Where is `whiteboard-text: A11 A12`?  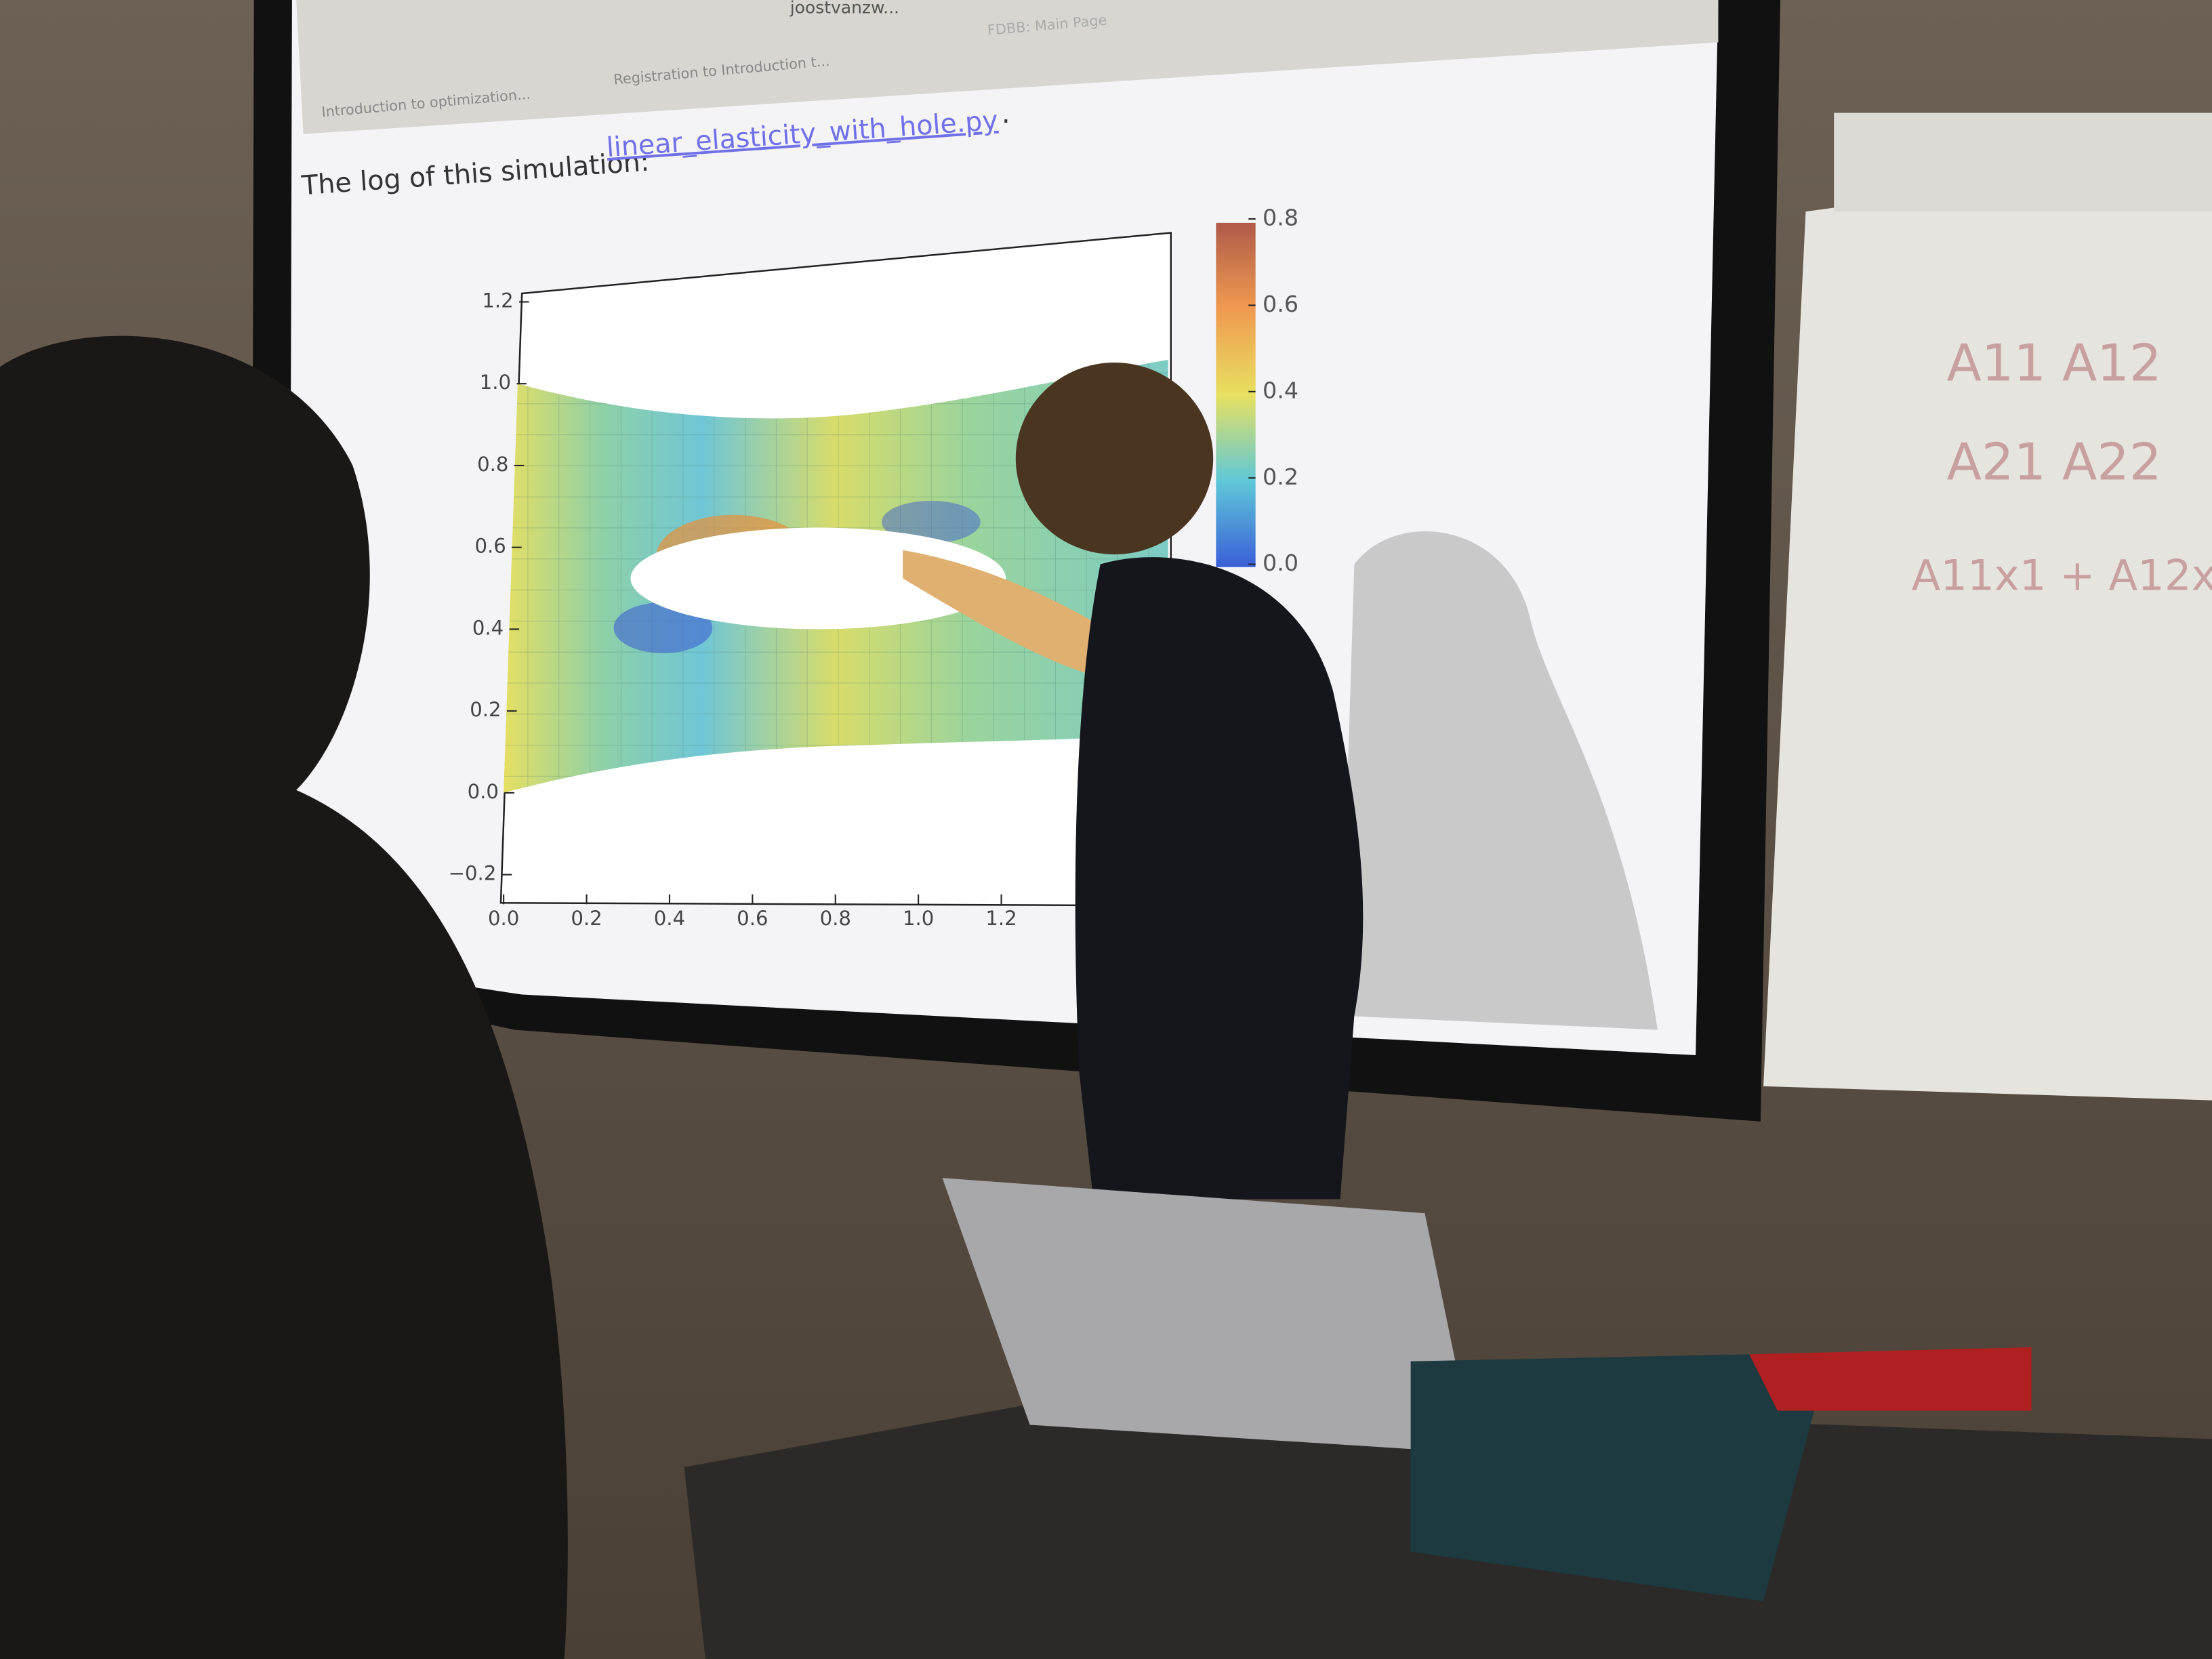 whiteboard-text: A11 A12 is located at coordinates (2054, 363).